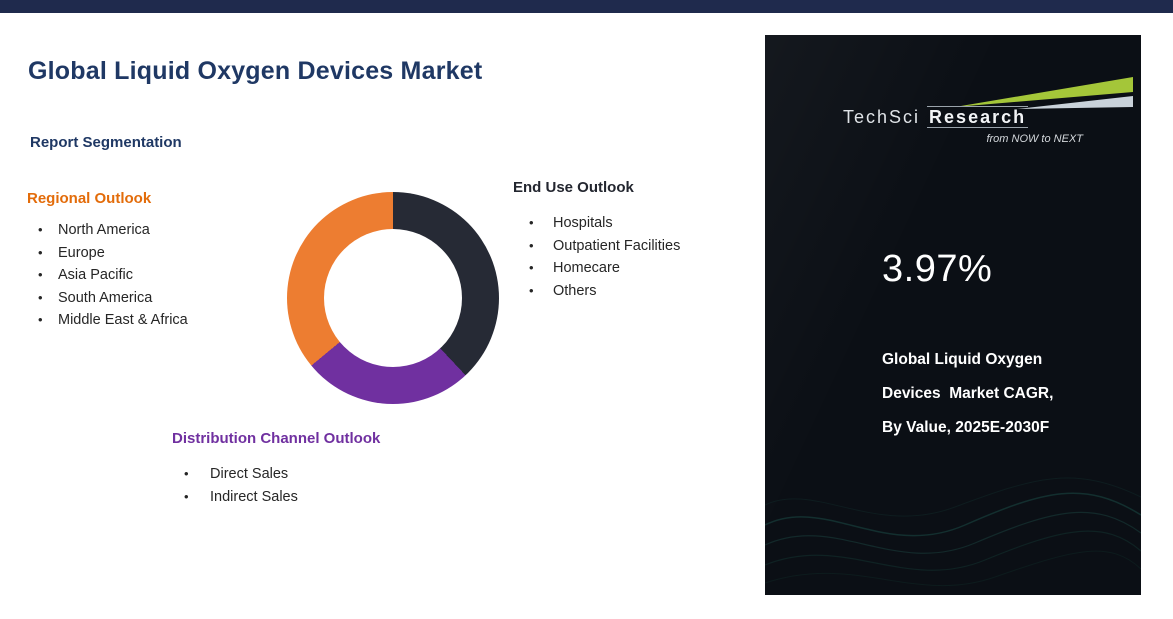  Describe the element at coordinates (1034, 139) in the screenshot. I see `brand-tagline: from NOW to NEXT` at that location.